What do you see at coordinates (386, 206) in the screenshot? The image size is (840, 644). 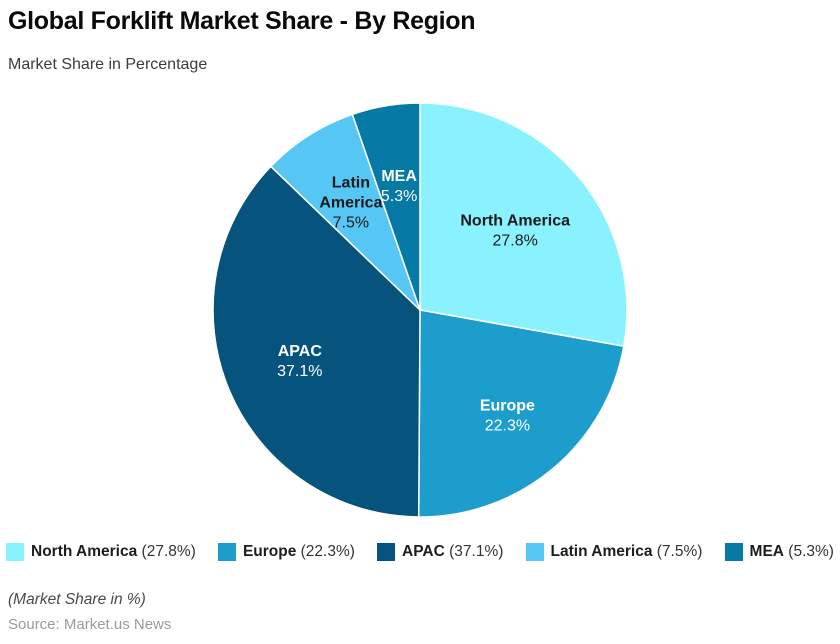 I see `pie-slice-mea` at bounding box center [386, 206].